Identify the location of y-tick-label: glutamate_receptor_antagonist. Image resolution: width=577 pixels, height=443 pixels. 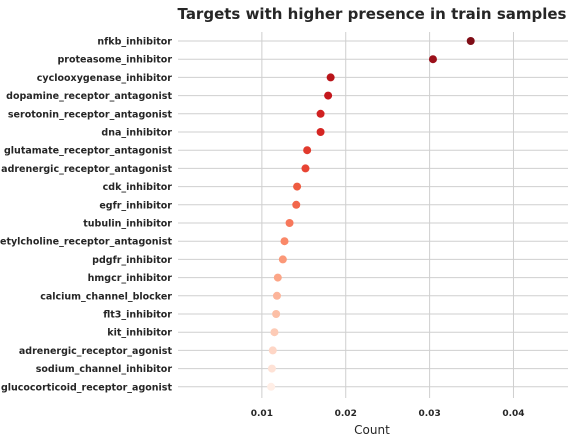
(88, 151).